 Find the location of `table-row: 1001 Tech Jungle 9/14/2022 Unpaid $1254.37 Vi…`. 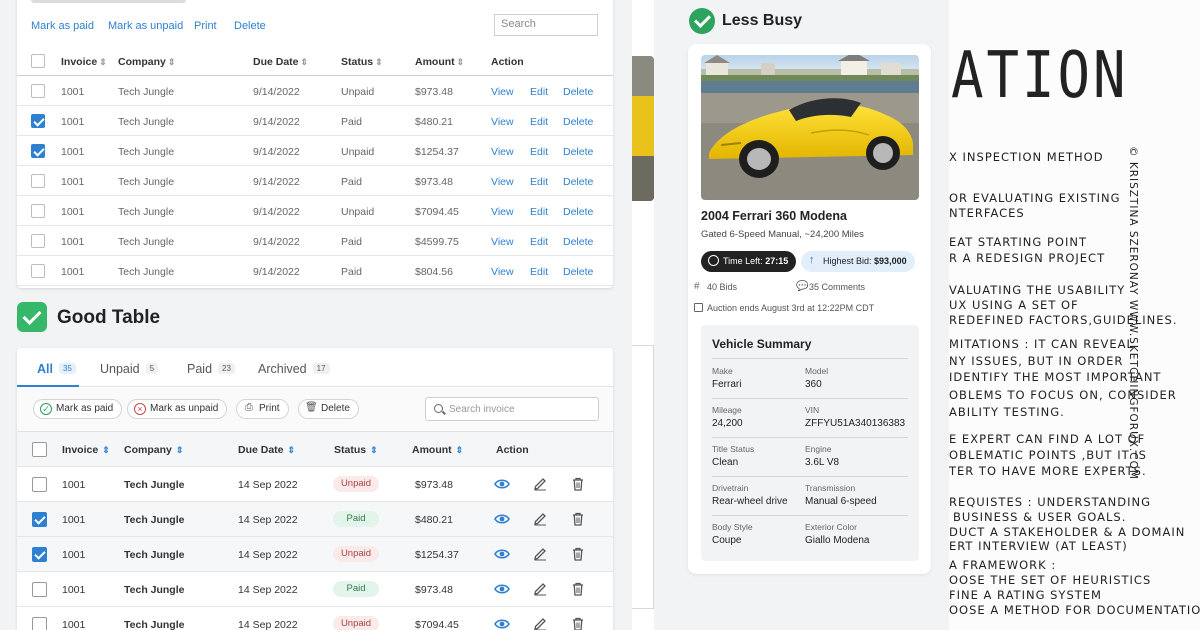

table-row: 1001 Tech Jungle 9/14/2022 Unpaid $1254.37 Vi… is located at coordinates (315, 151).